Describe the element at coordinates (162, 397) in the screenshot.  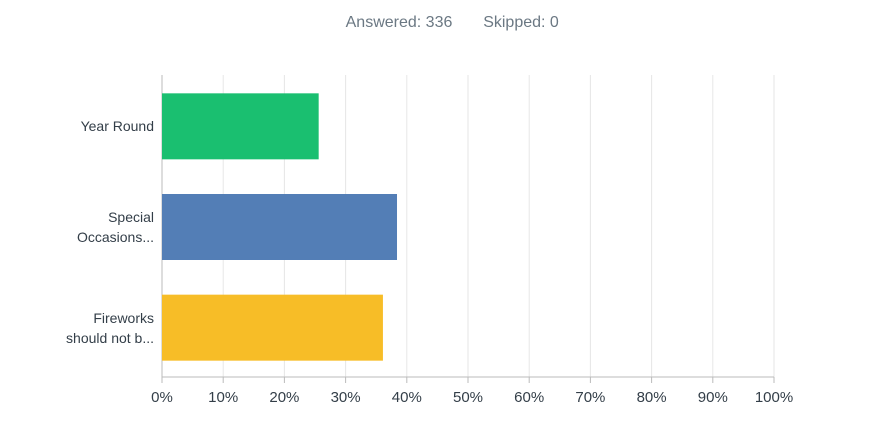
I see `x-tick-label: 0%` at that location.